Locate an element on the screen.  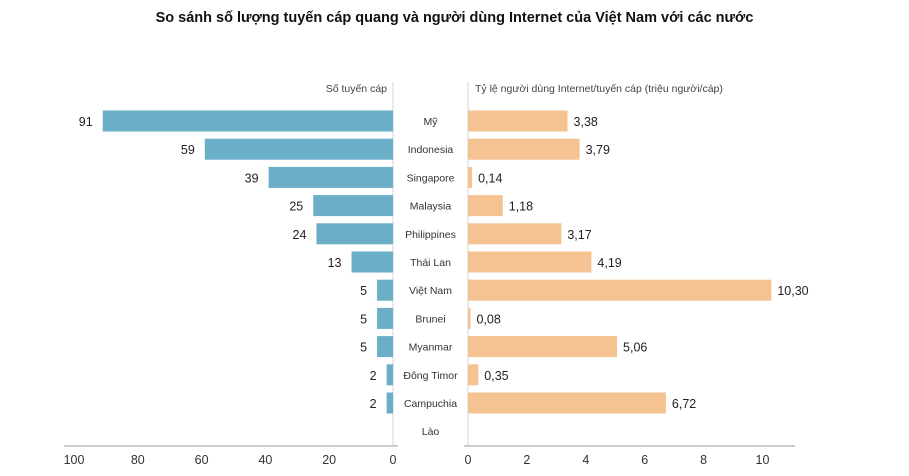
left-x-tick-label: 20 is located at coordinates (329, 460).